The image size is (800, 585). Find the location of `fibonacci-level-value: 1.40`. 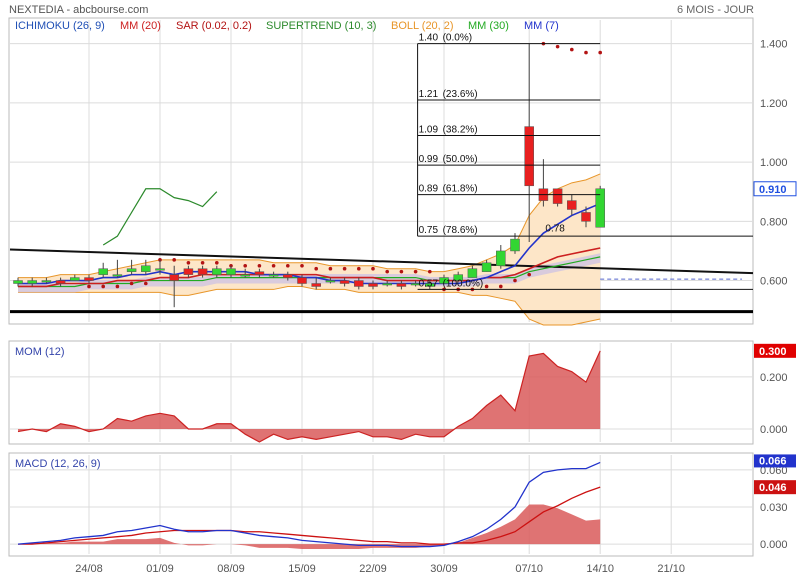

fibonacci-level-value: 1.40 is located at coordinates (429, 38).